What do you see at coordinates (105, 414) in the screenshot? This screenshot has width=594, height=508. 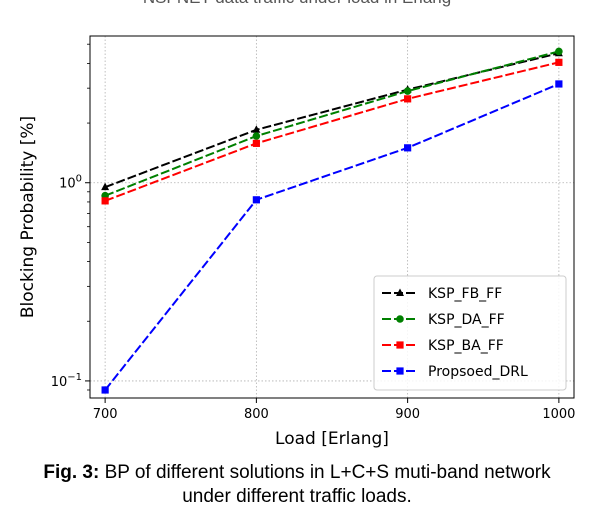 I see `x-tick-label: 700` at bounding box center [105, 414].